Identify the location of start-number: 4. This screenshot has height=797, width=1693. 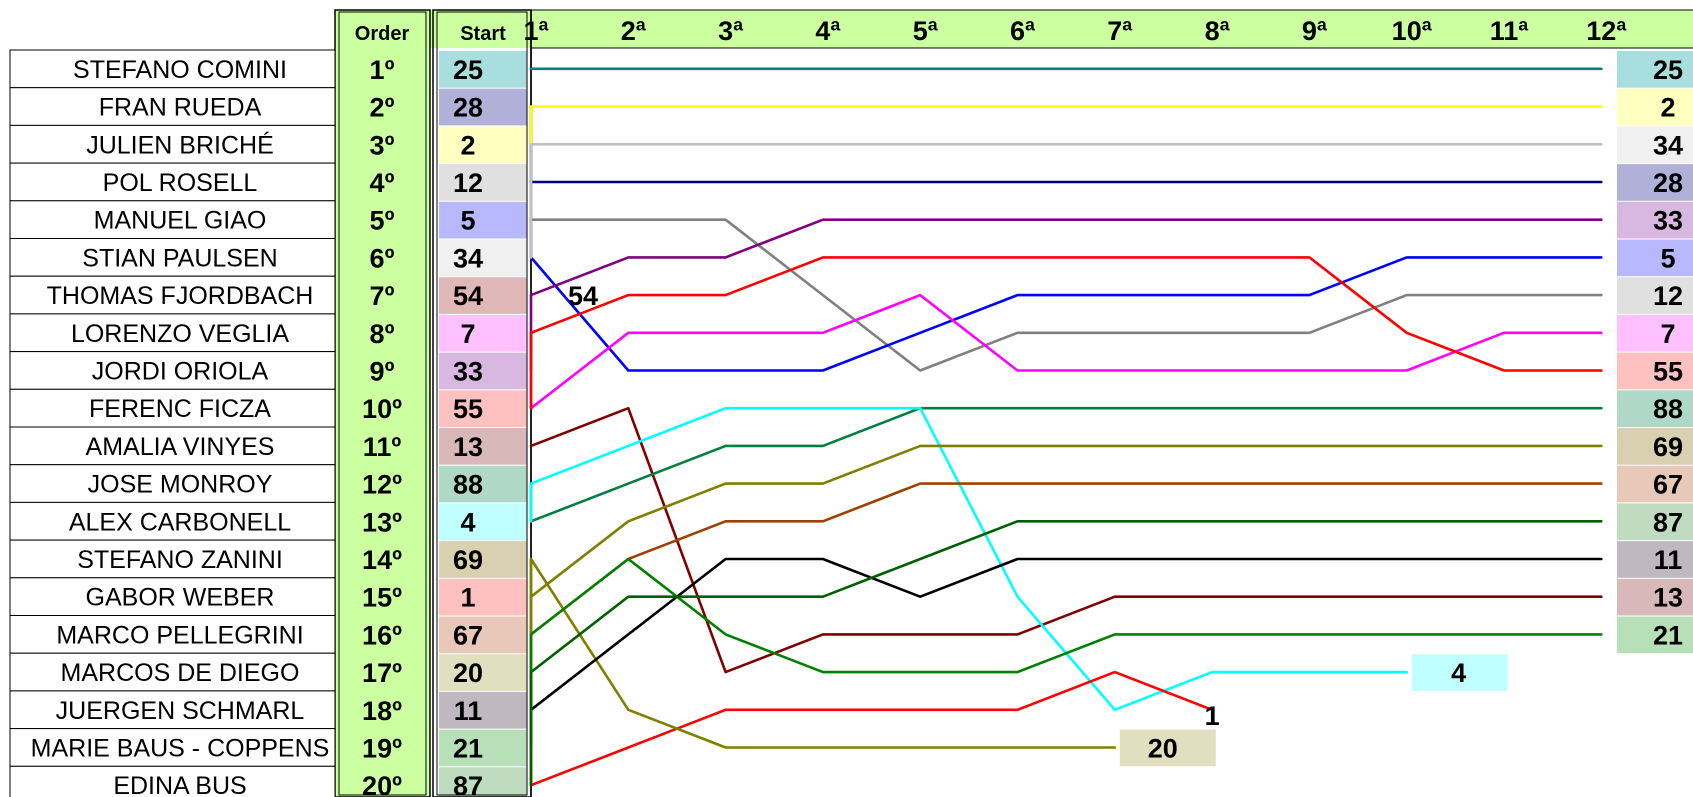
(467, 522).